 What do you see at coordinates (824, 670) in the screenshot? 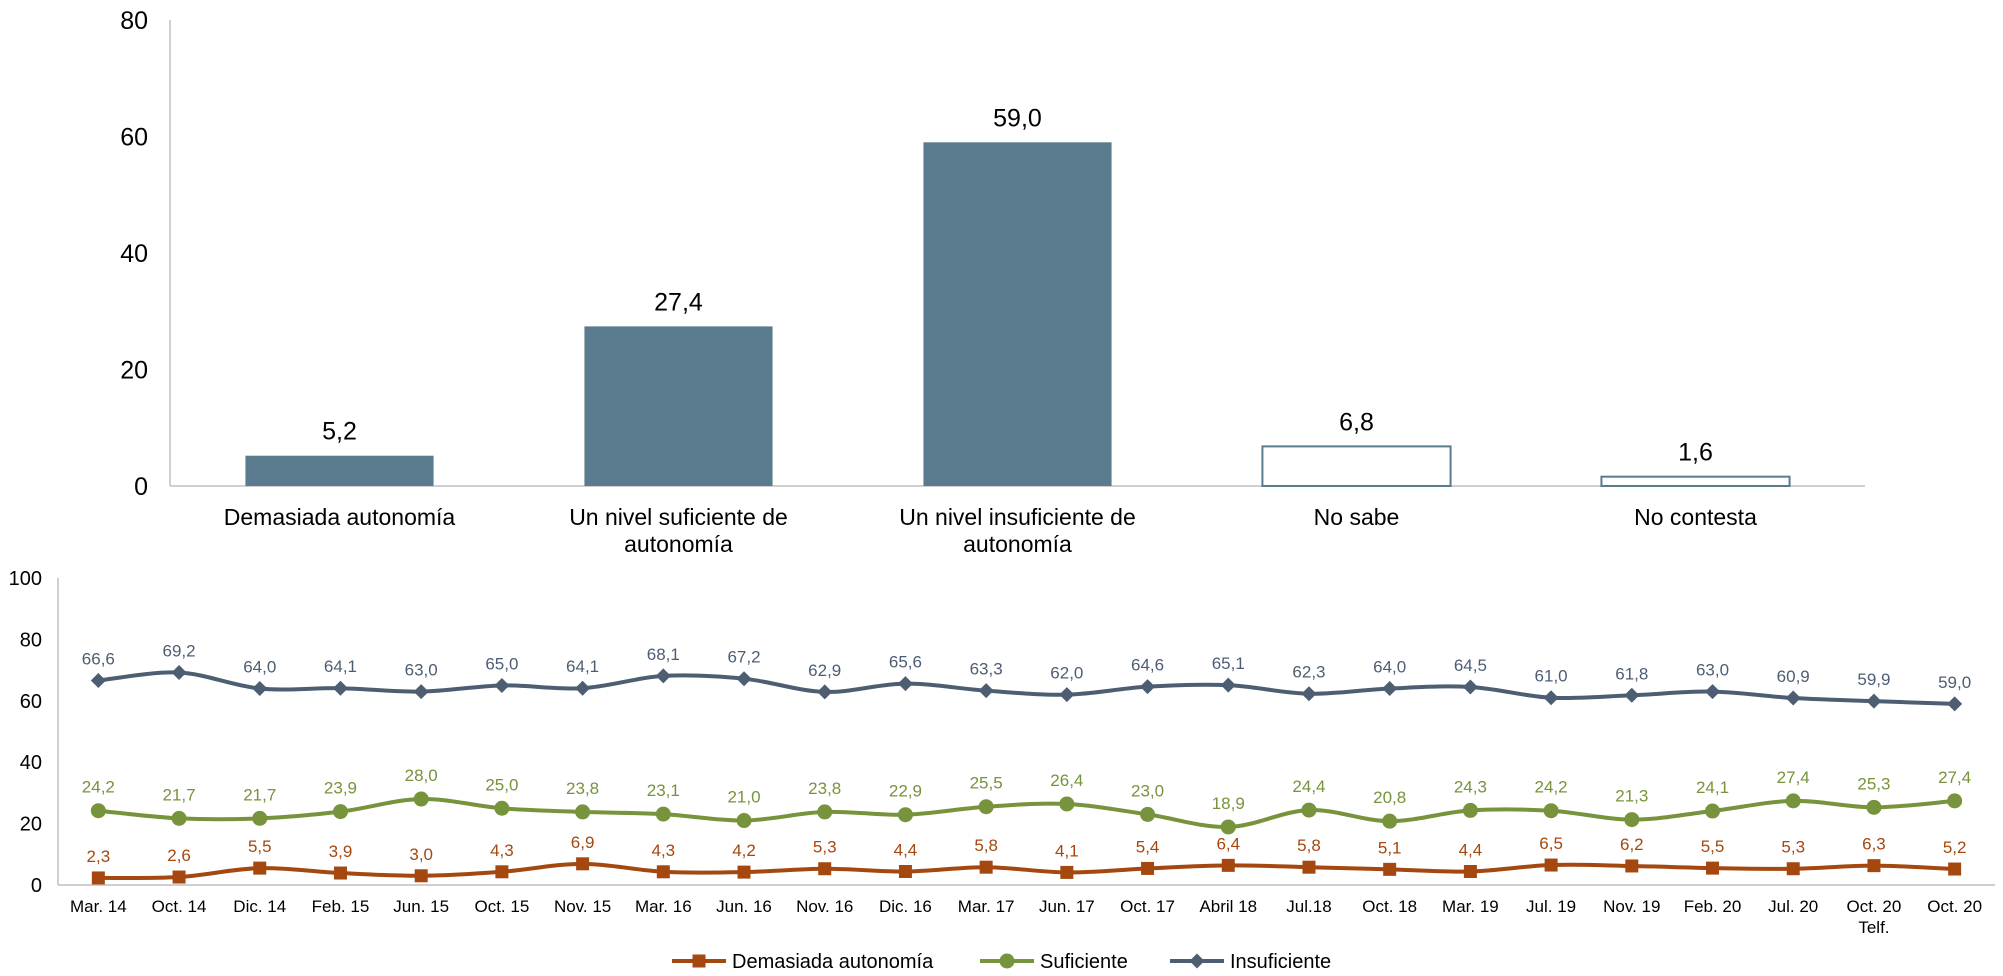
I see `data-label: 62,9` at bounding box center [824, 670].